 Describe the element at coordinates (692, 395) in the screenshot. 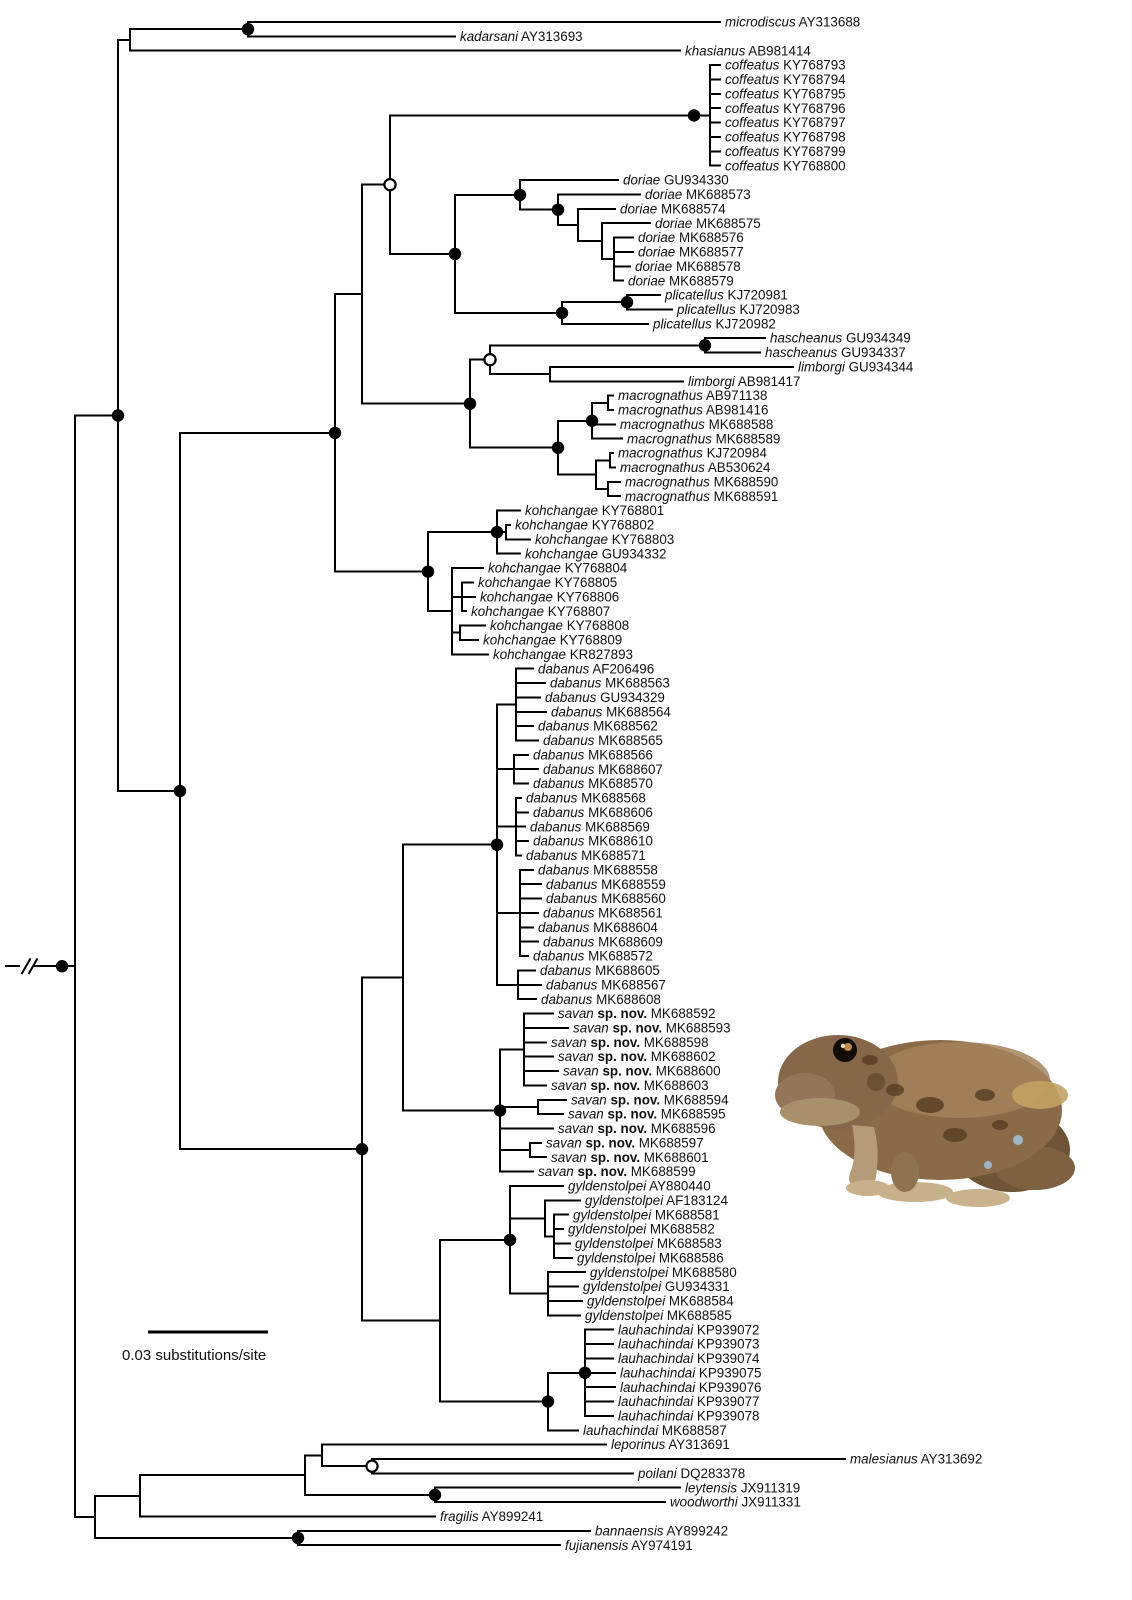

I see `tip-label: macrognathus AB971138` at that location.